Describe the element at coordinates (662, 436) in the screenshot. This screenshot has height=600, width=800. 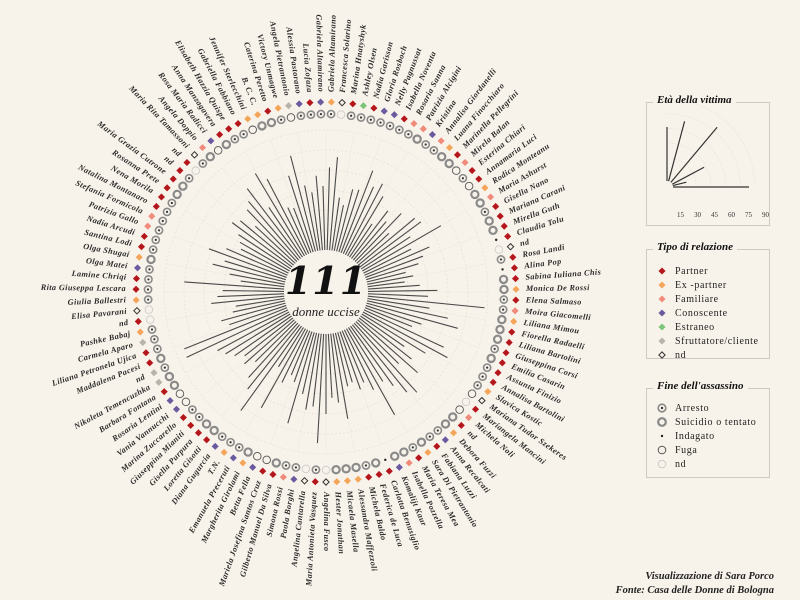
I see `dot-icon` at that location.